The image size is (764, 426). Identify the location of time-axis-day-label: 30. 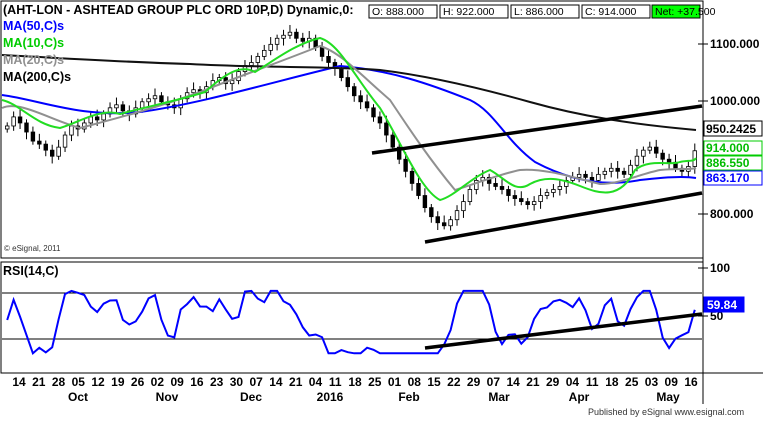
(237, 382).